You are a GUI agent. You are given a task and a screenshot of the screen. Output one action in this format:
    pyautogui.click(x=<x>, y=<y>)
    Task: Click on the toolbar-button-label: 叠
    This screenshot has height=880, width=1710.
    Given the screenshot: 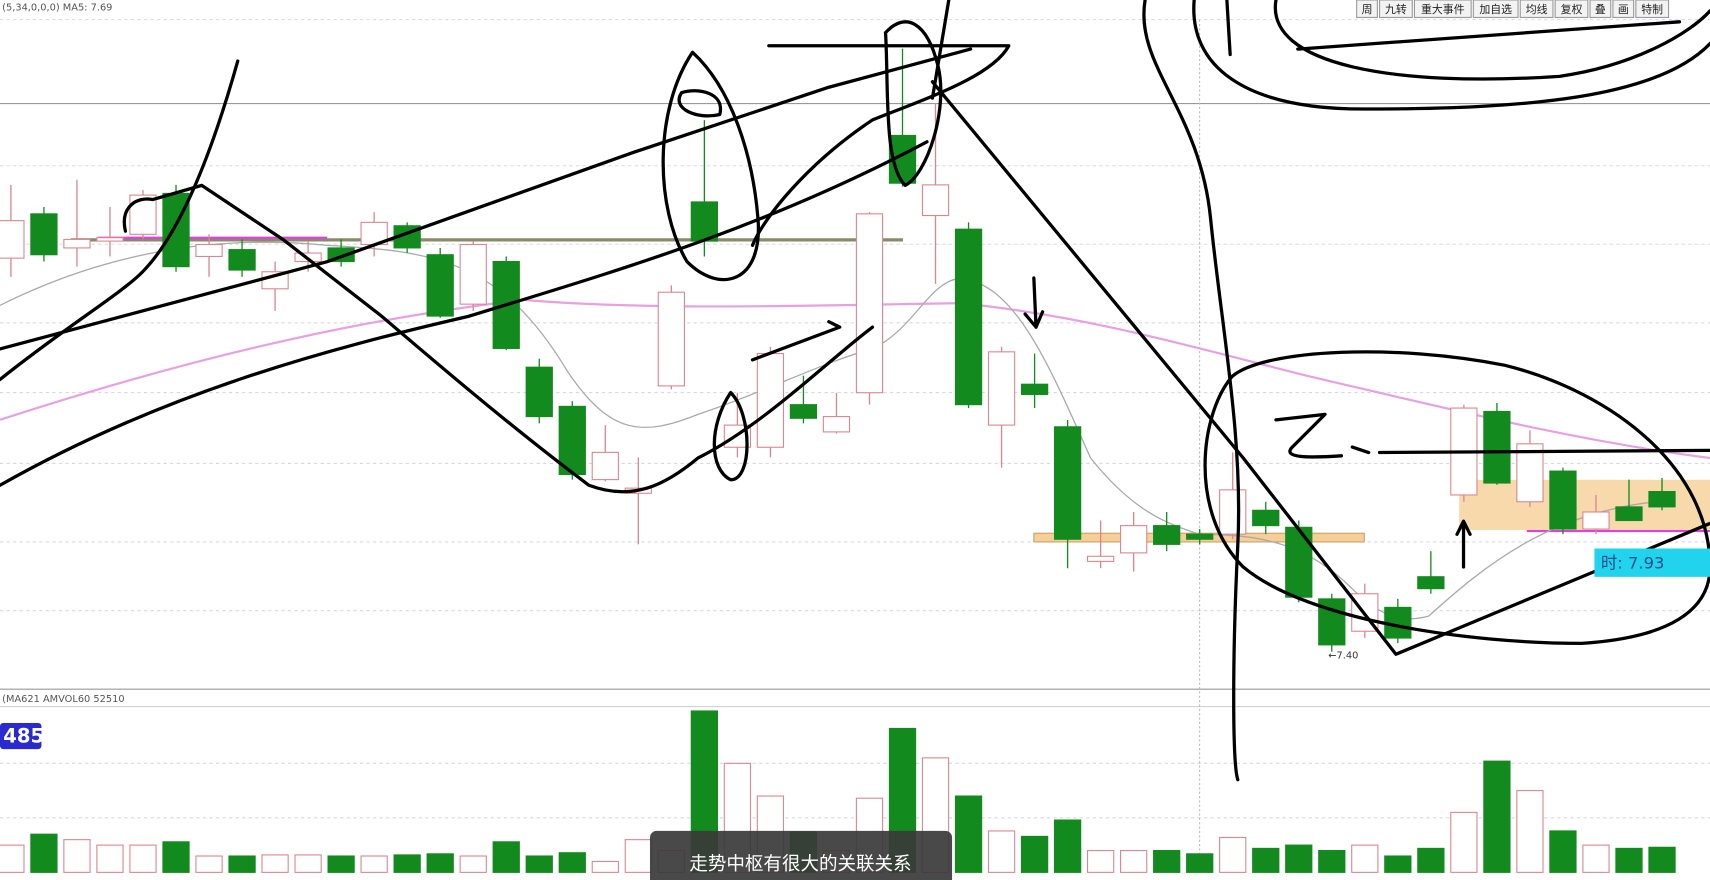 What is the action you would take?
    pyautogui.click(x=1600, y=9)
    